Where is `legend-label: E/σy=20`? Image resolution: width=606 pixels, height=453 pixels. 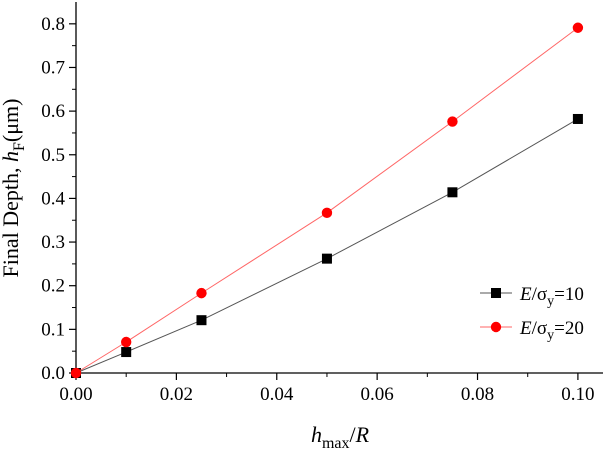 legend-label: E/σy=20 is located at coordinates (551, 330).